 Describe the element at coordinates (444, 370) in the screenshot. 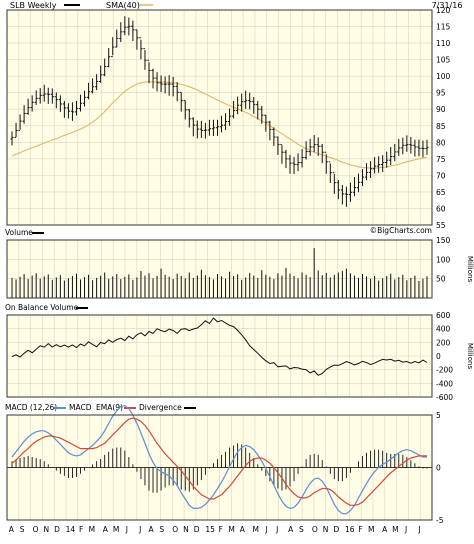

I see `y-tick-label: -200` at that location.